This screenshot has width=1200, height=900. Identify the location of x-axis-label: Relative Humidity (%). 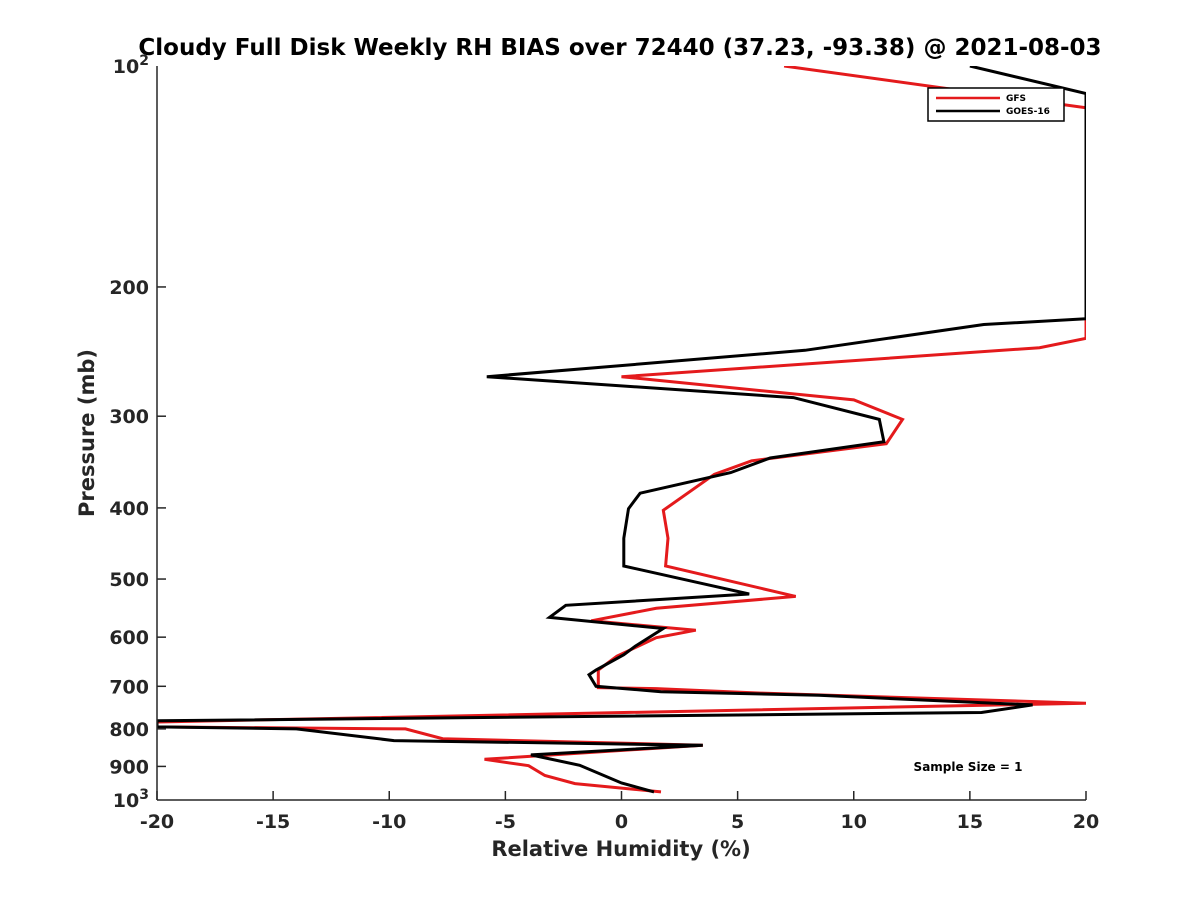
(620, 849).